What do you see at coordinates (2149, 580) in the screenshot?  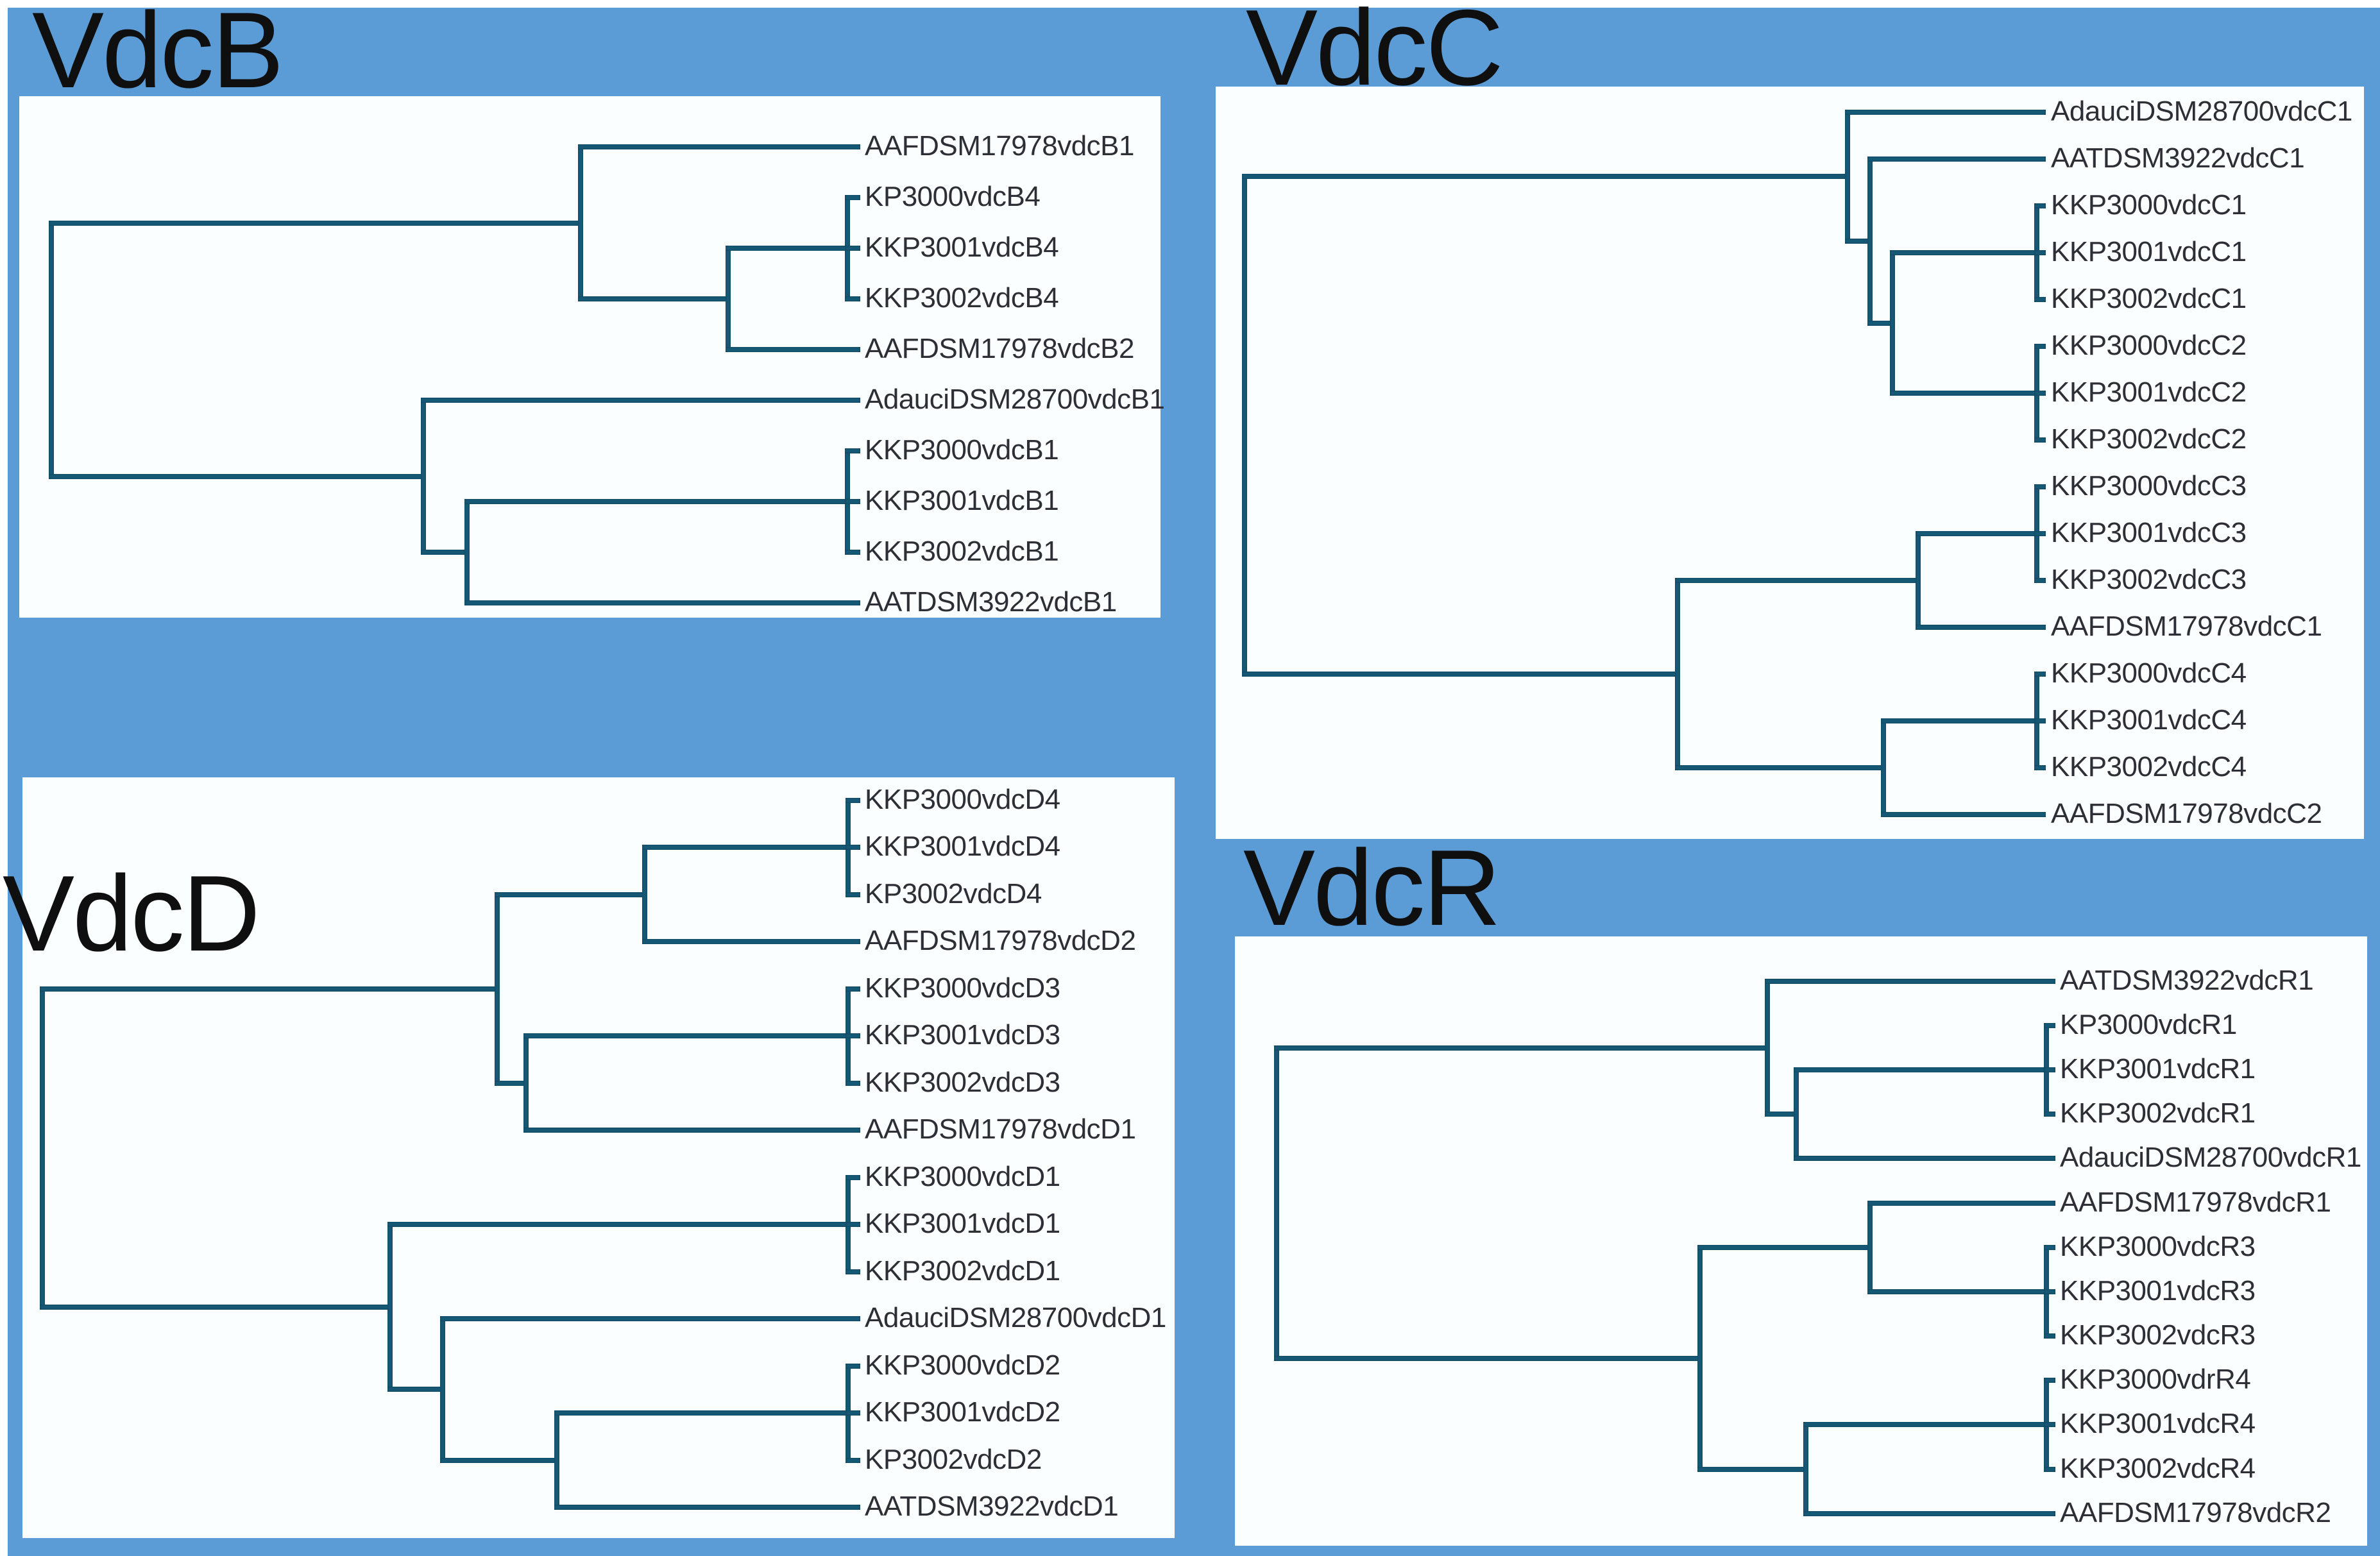 I see `taxon-label: KKP3002vdcC3` at bounding box center [2149, 580].